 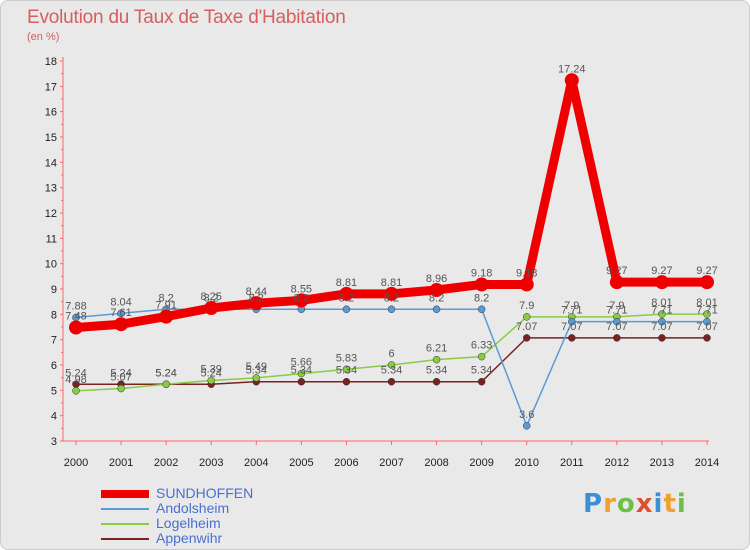 I want to click on data-label: 6, so click(x=391, y=354).